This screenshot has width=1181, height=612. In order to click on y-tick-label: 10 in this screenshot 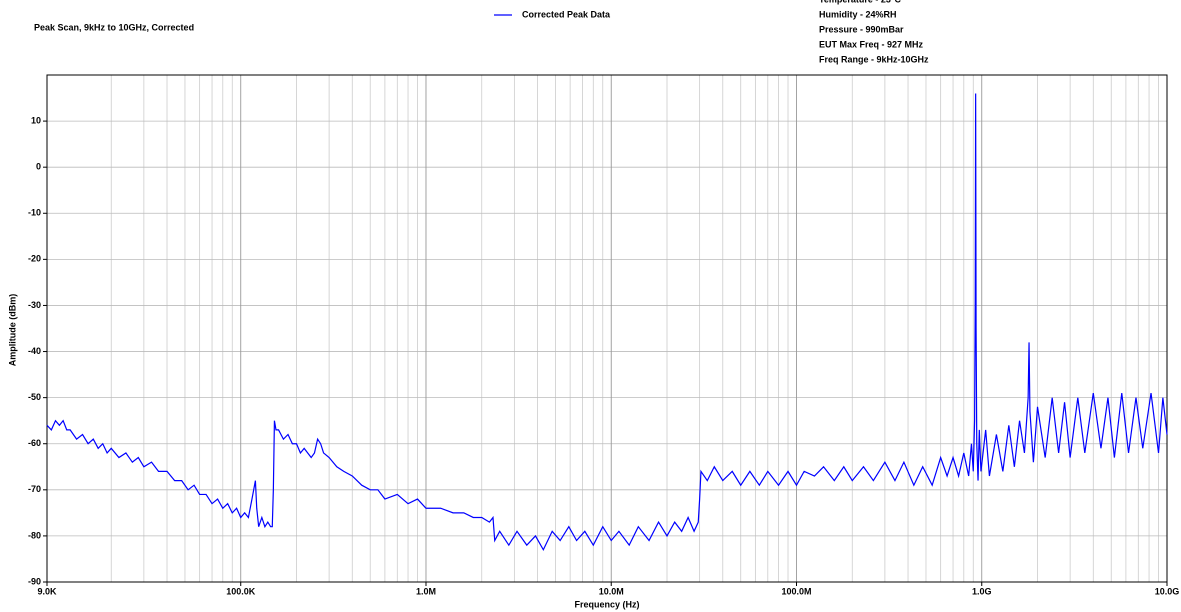, I will do `click(36, 120)`.